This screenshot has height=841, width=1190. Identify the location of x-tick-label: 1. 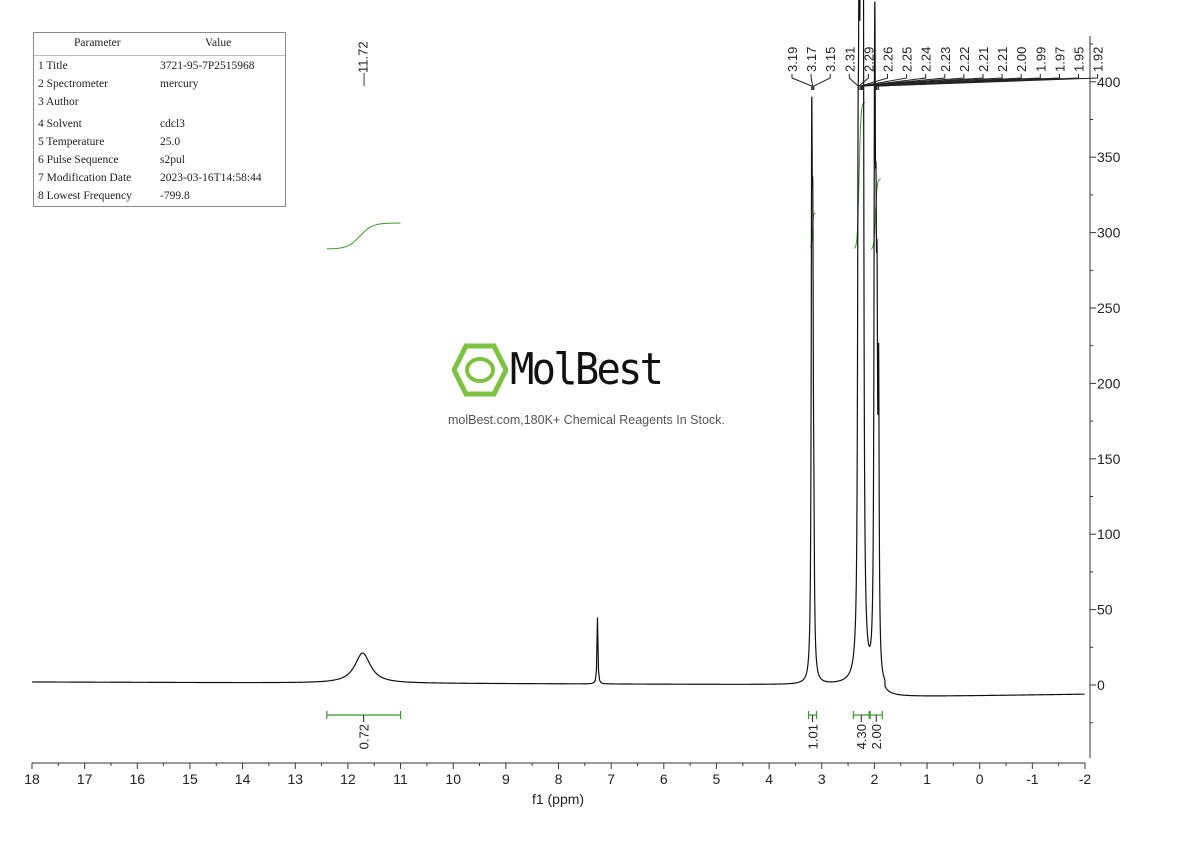
(927, 779).